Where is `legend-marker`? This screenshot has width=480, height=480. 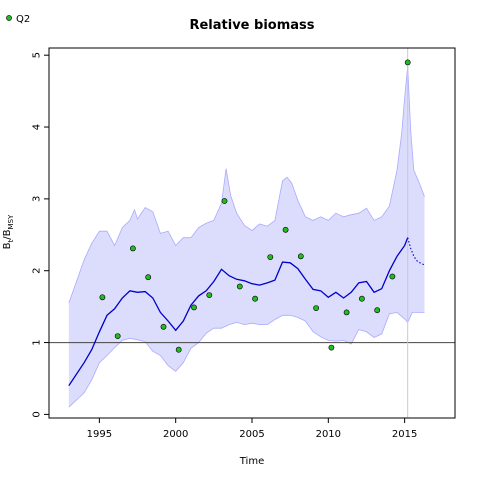 legend-marker is located at coordinates (9, 18).